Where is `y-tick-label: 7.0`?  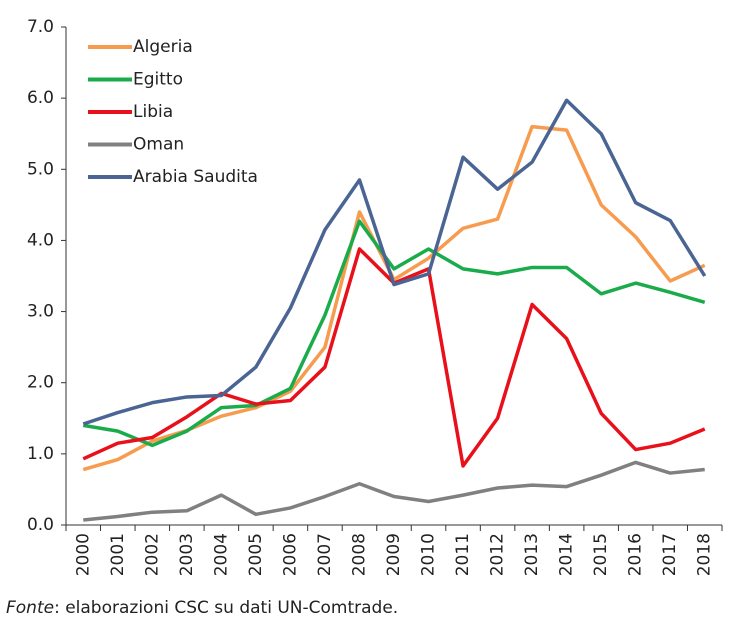 y-tick-label: 7.0 is located at coordinates (40, 27).